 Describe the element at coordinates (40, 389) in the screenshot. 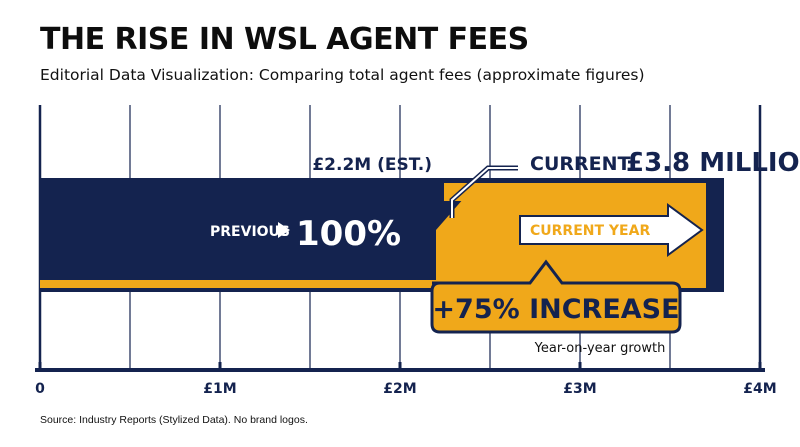

I see `x-tick-label: 0` at that location.